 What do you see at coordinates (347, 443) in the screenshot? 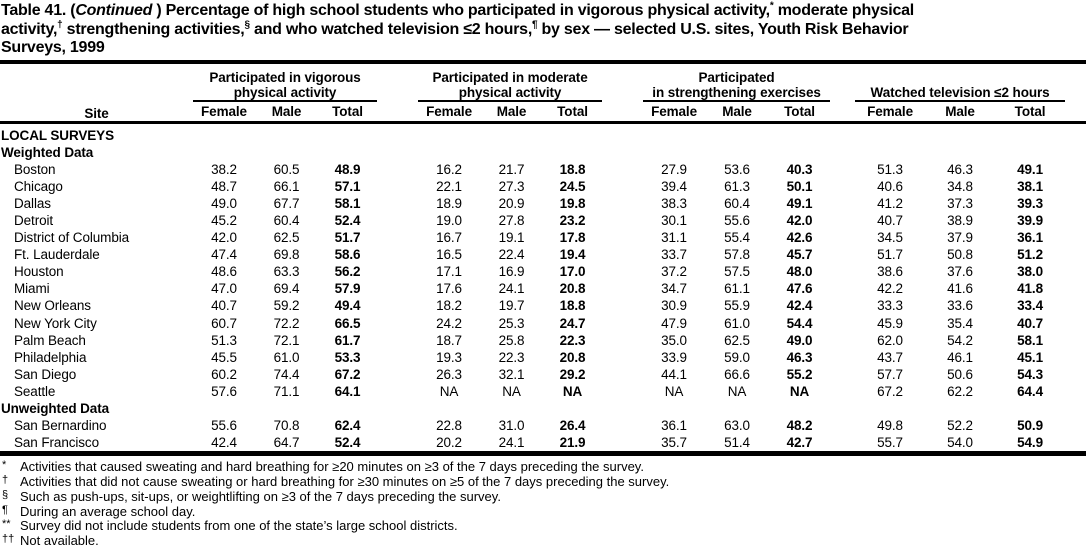
I see `total-value-cell: 52.4` at bounding box center [347, 443].